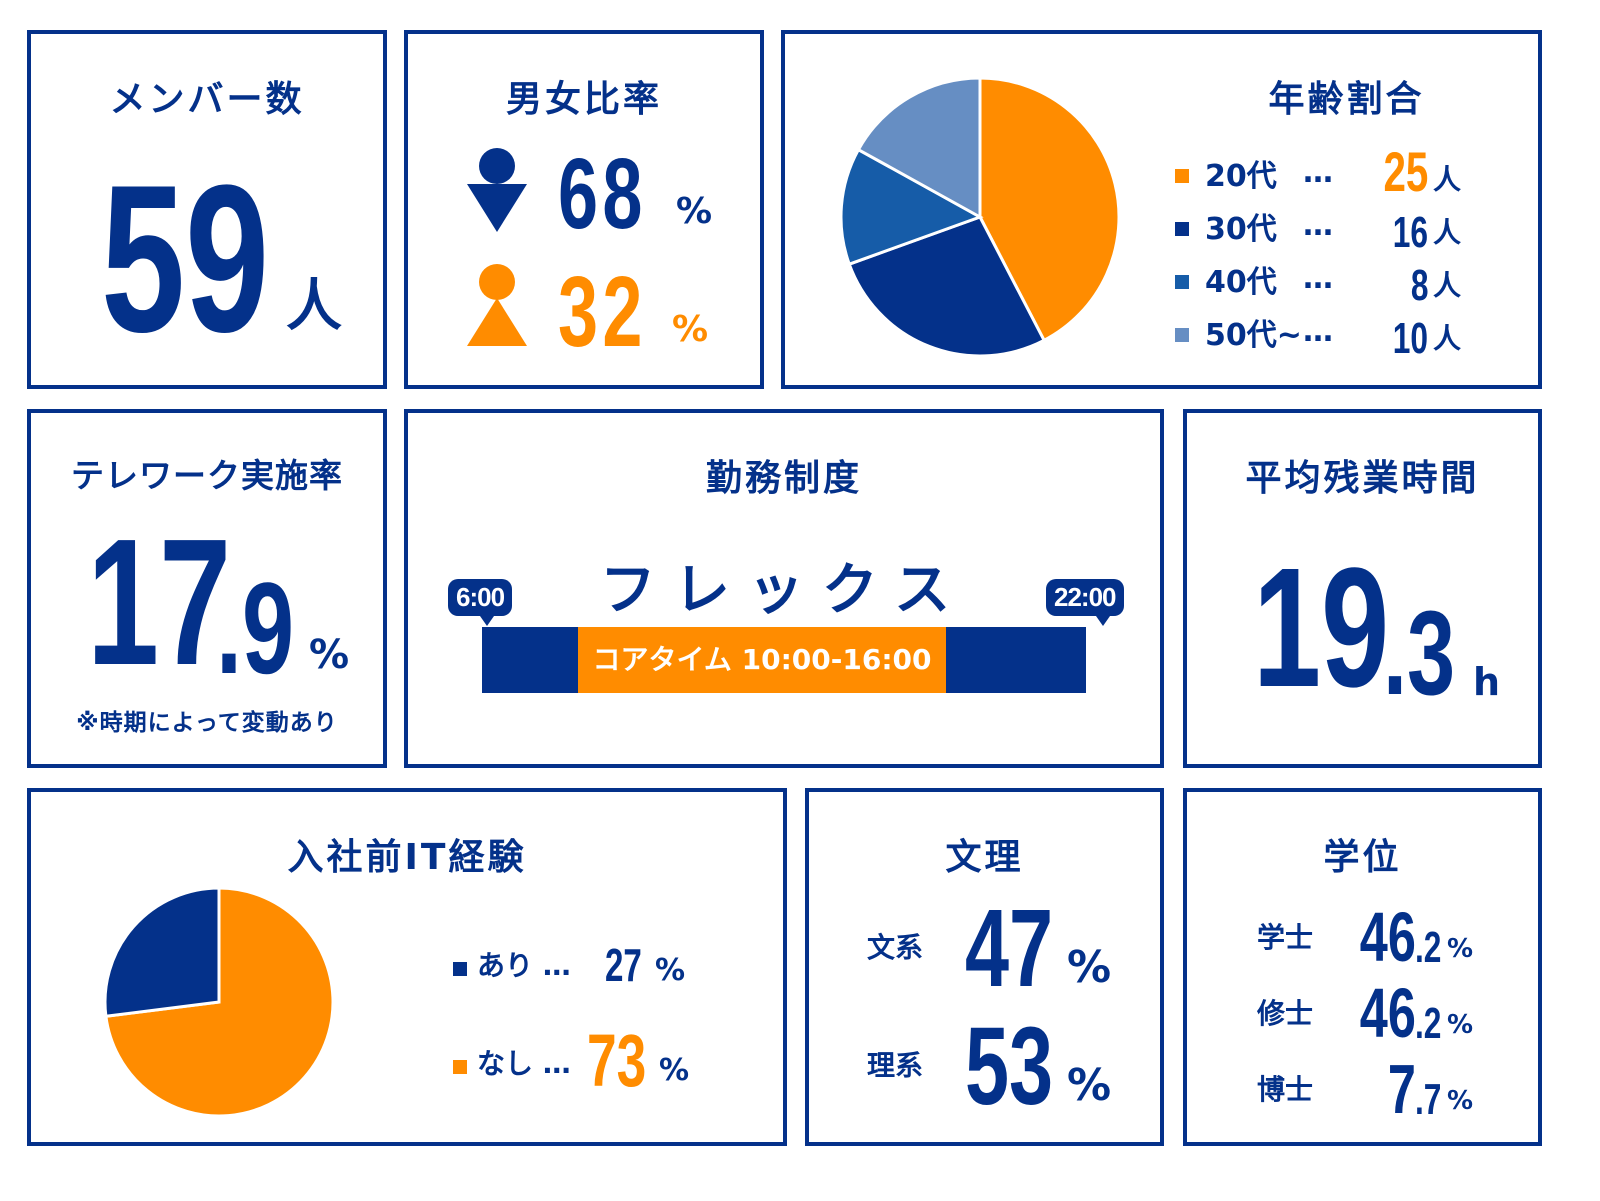  Describe the element at coordinates (1405, 171) in the screenshot. I see `age-value: 25` at that location.